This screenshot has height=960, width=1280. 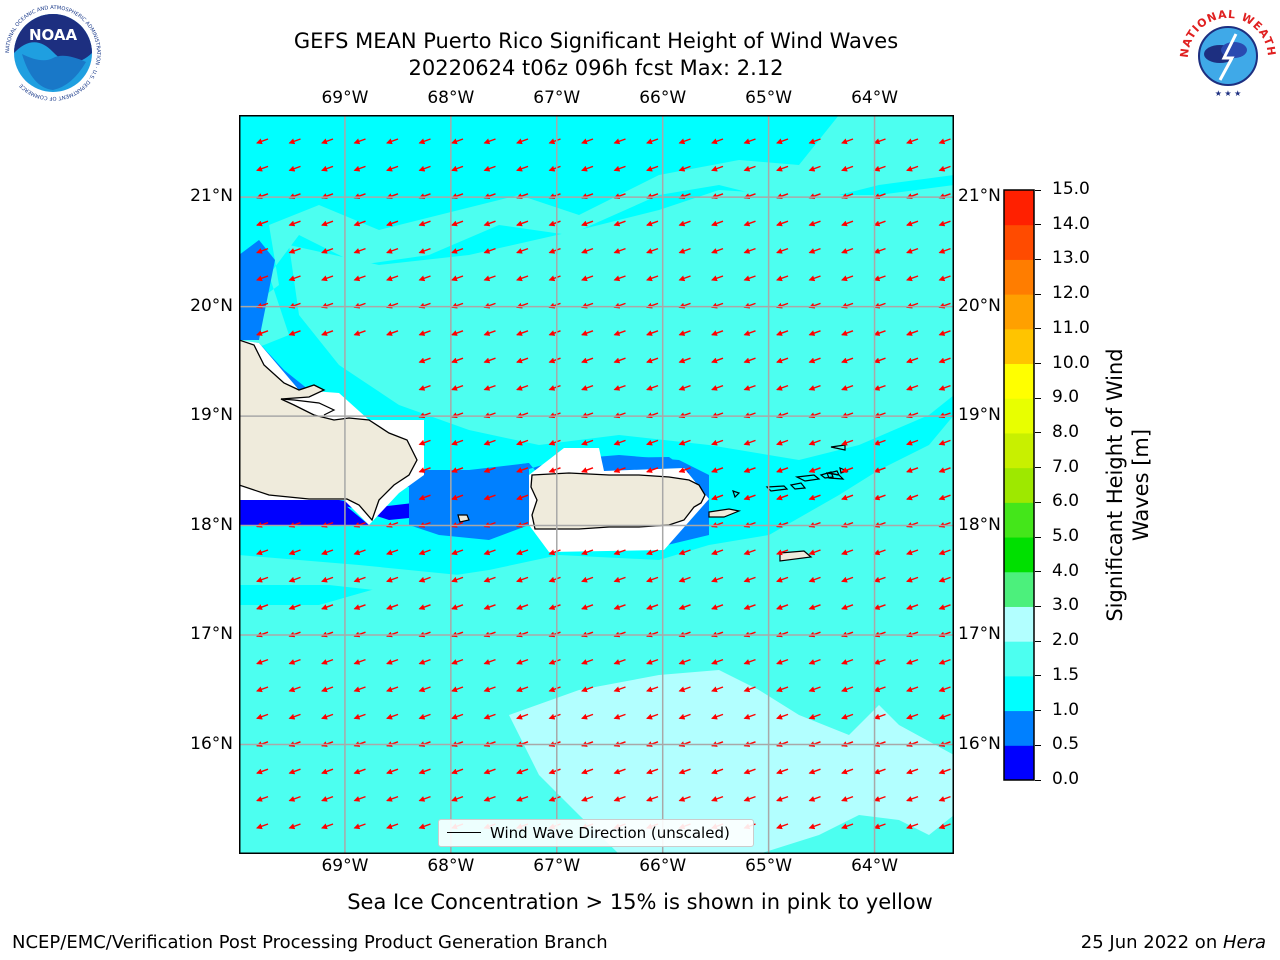 I want to click on shallow-band-northwest, so click(x=257, y=290).